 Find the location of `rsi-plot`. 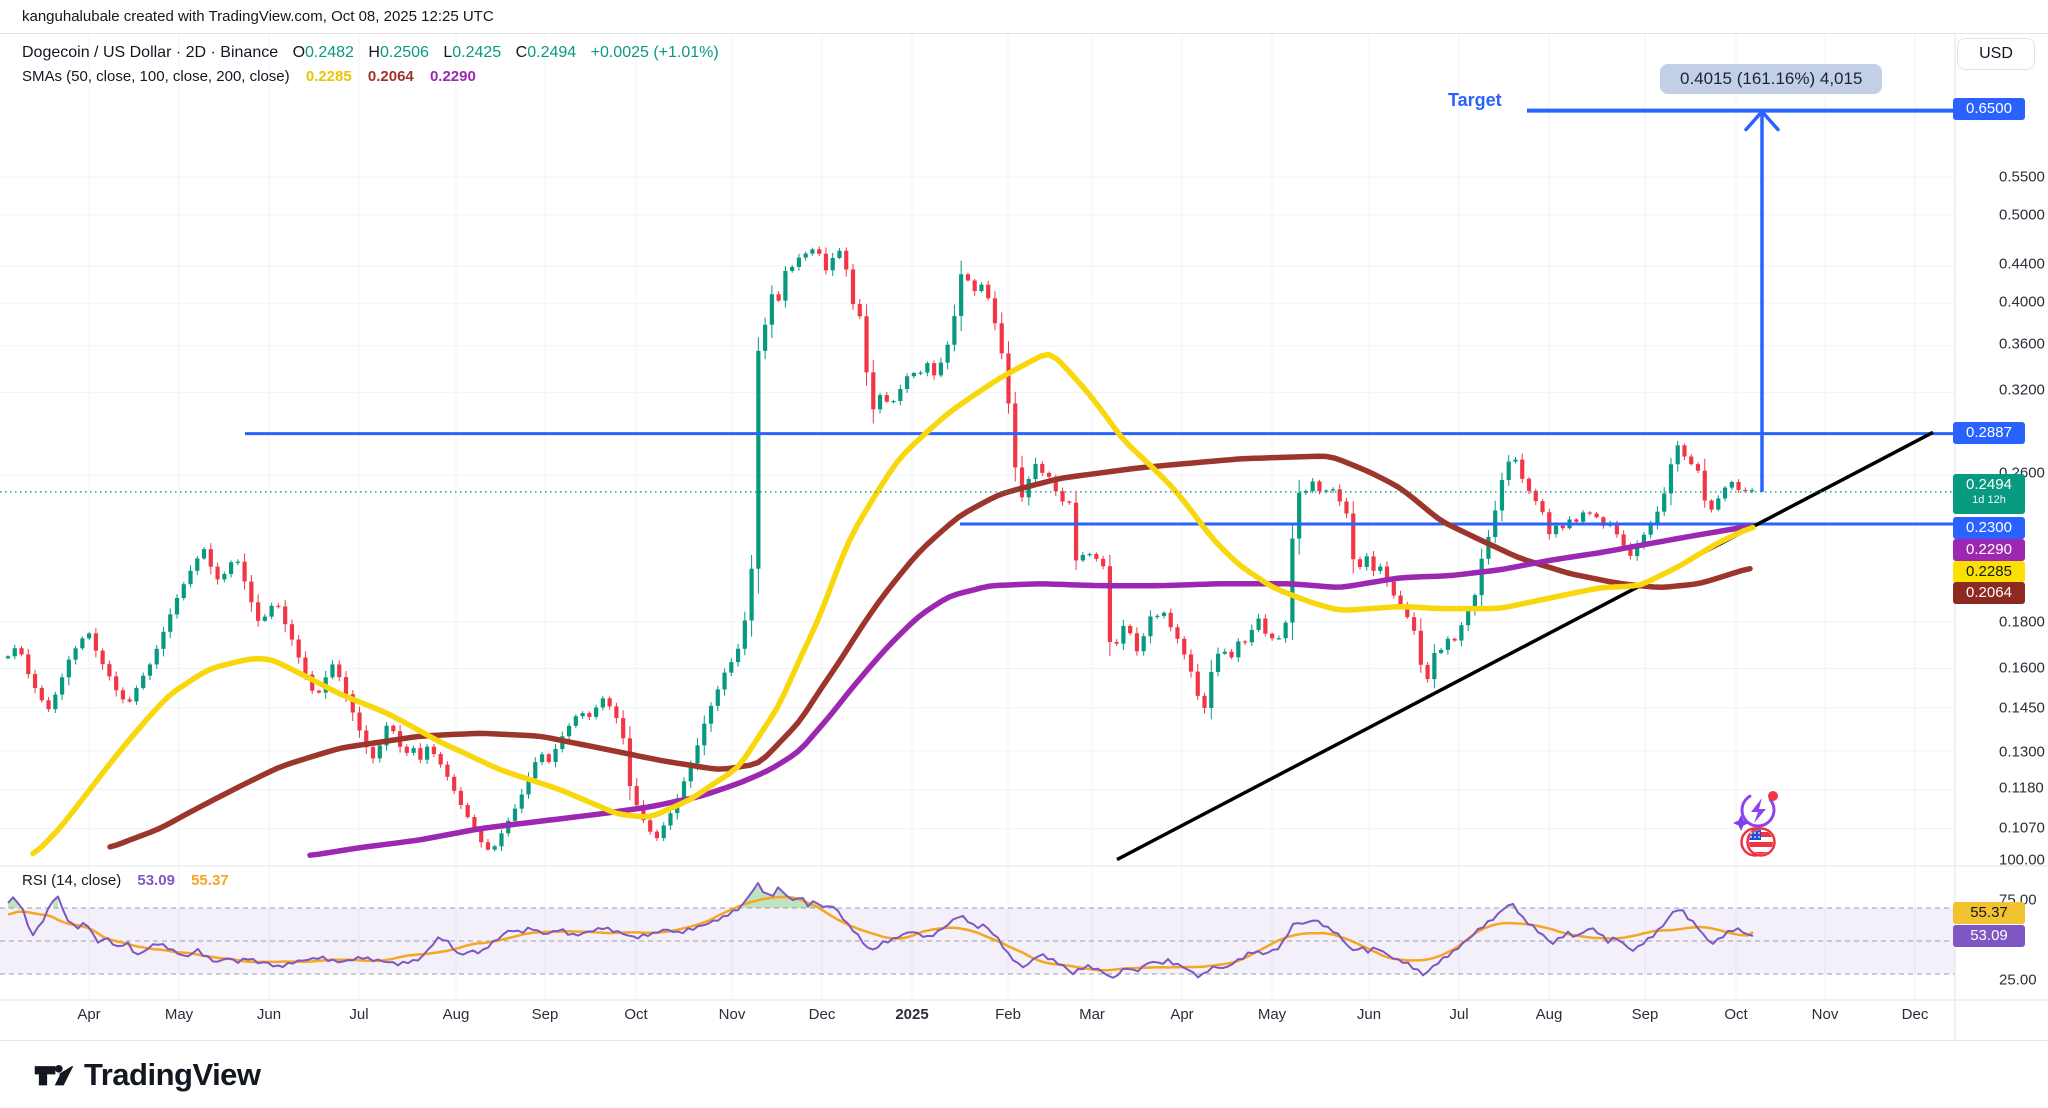

rsi-plot is located at coordinates (880, 930).